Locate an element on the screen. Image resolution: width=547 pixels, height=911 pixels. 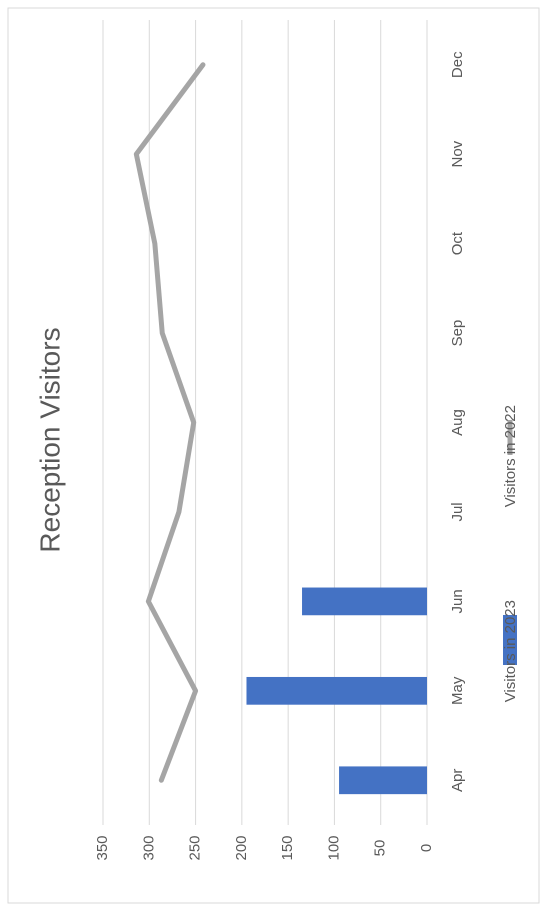
y-tick-label: 0 is located at coordinates (426, 848).